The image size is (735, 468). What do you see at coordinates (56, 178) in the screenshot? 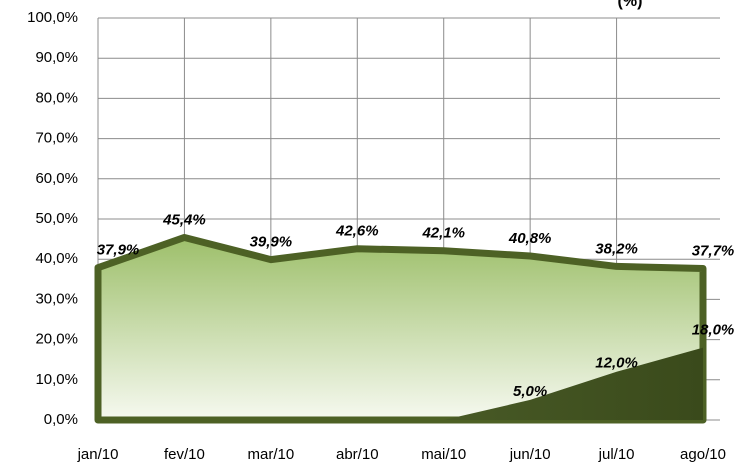
I see `y-tick-label: 60,0%` at bounding box center [56, 178].